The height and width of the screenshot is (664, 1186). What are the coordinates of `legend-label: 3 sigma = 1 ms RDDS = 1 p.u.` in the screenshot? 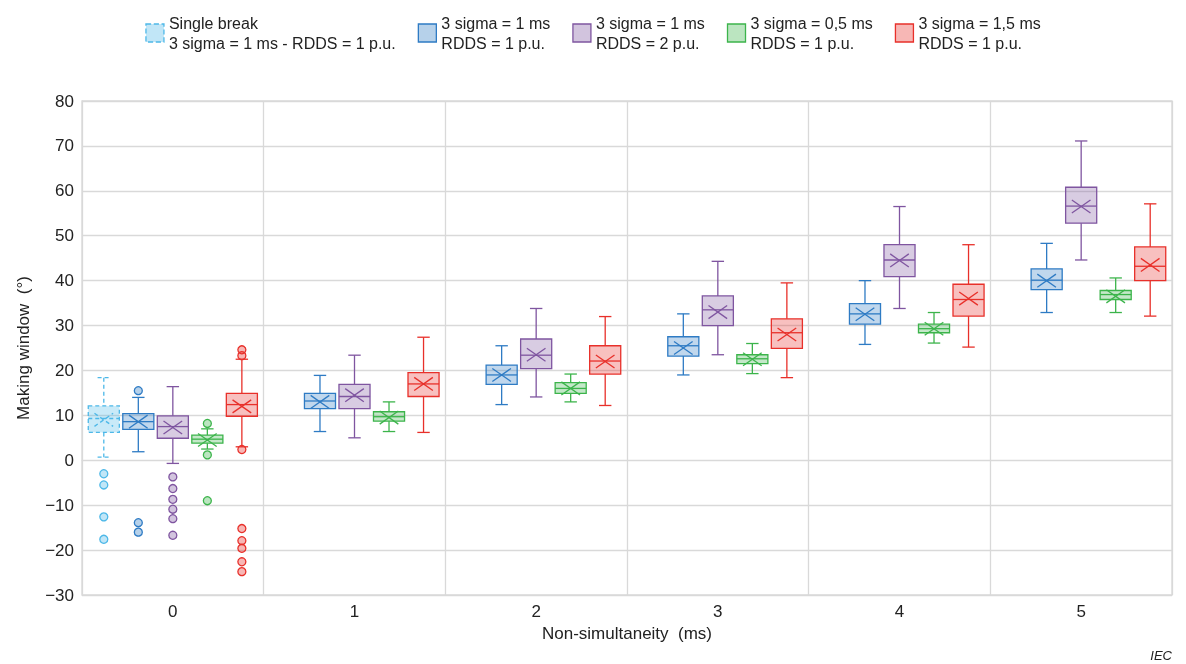 It's located at (496, 33).